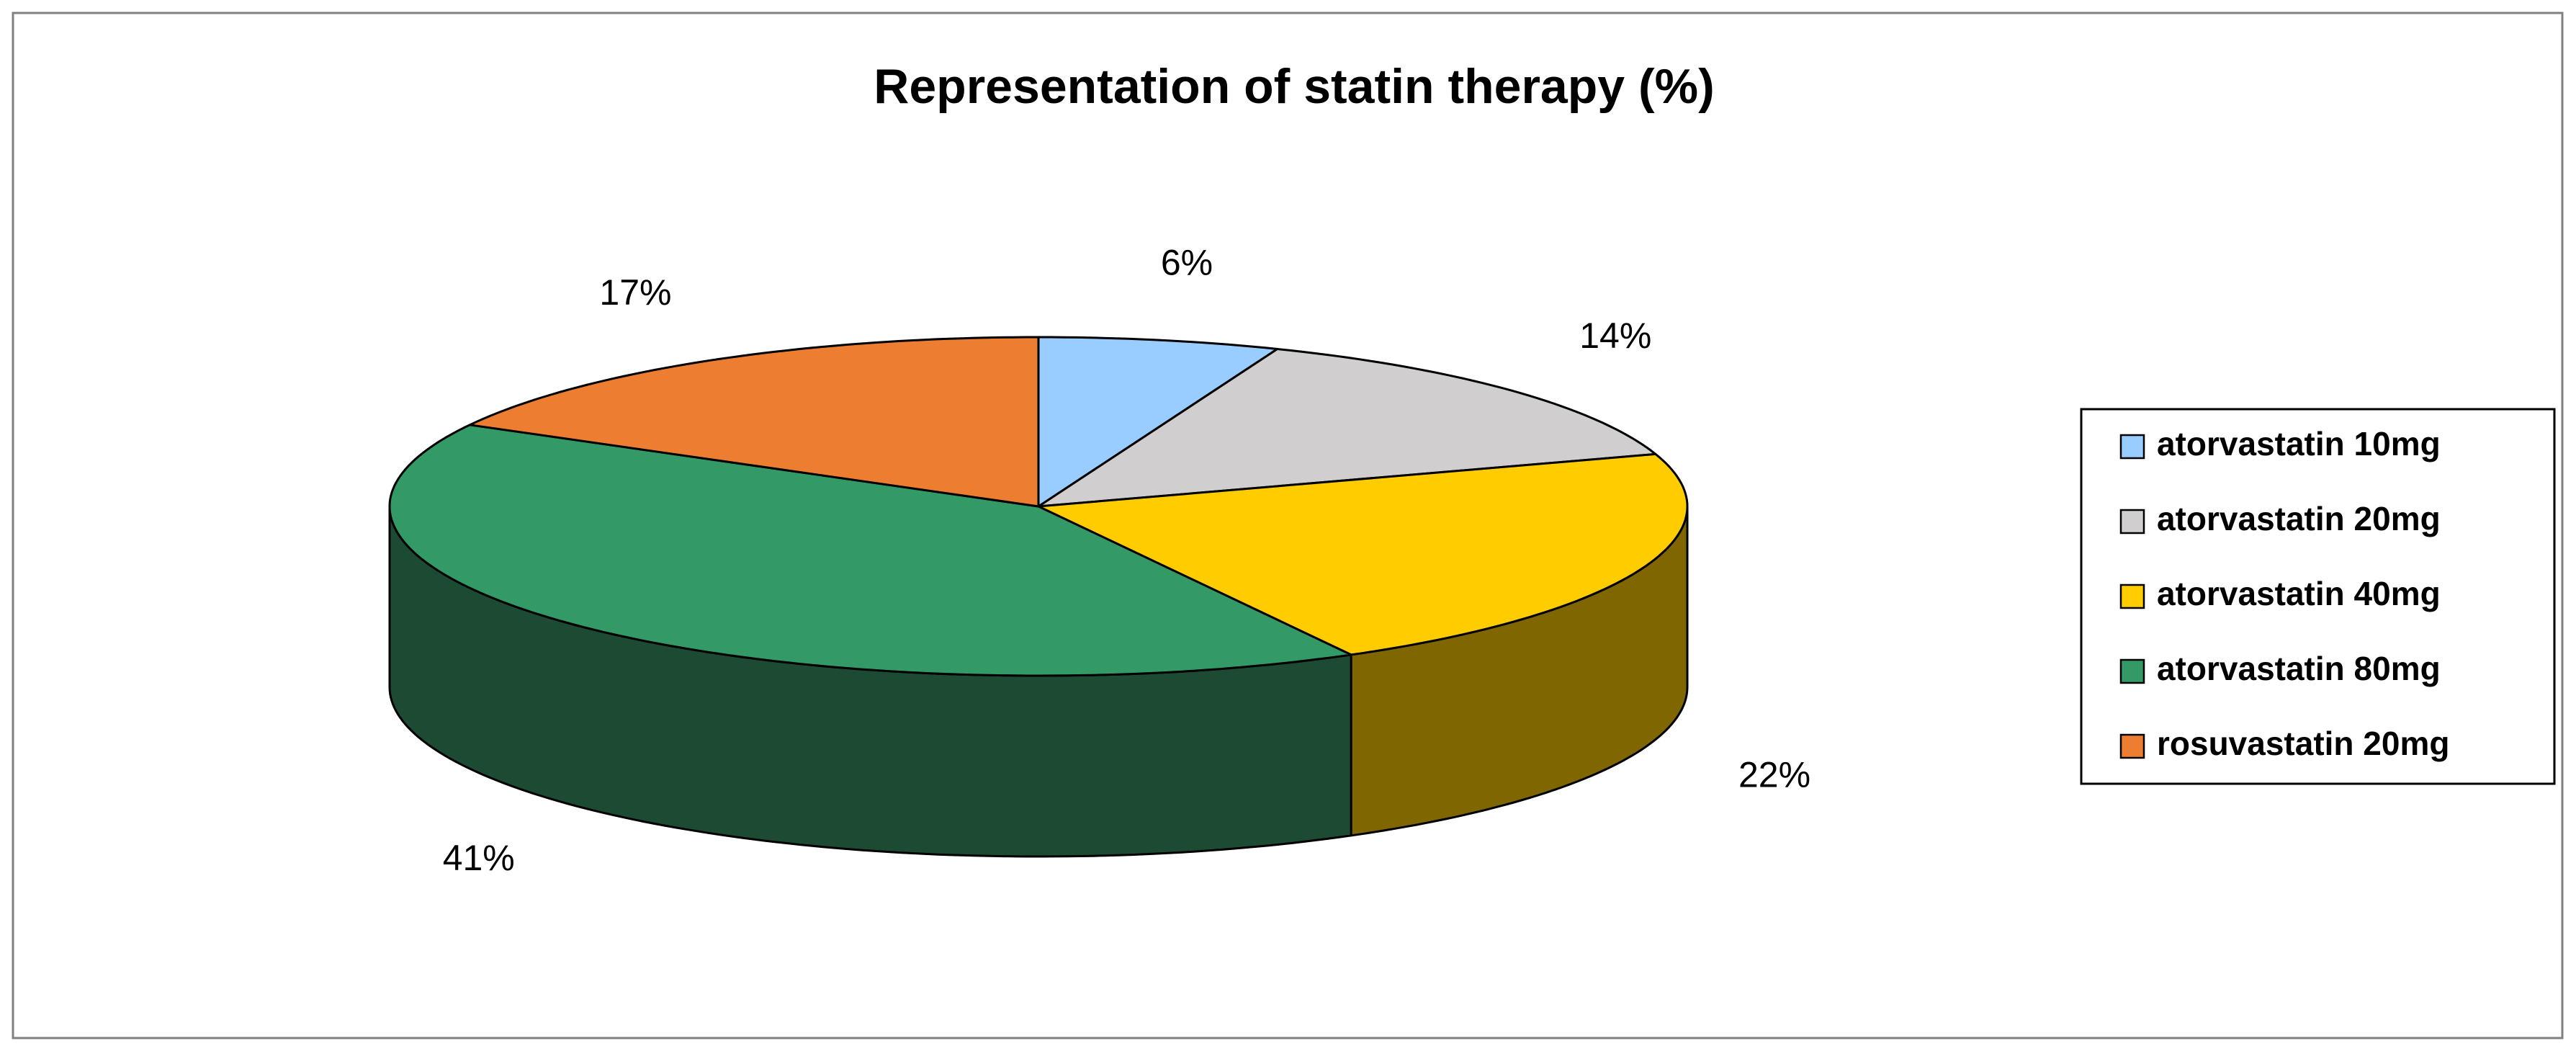 The height and width of the screenshot is (1051, 2576). What do you see at coordinates (1187, 262) in the screenshot?
I see `data-label: 6%` at bounding box center [1187, 262].